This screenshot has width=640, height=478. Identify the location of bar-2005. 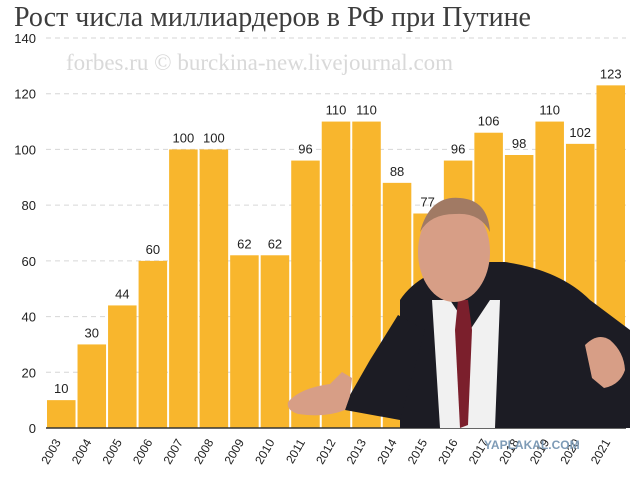
(122, 366).